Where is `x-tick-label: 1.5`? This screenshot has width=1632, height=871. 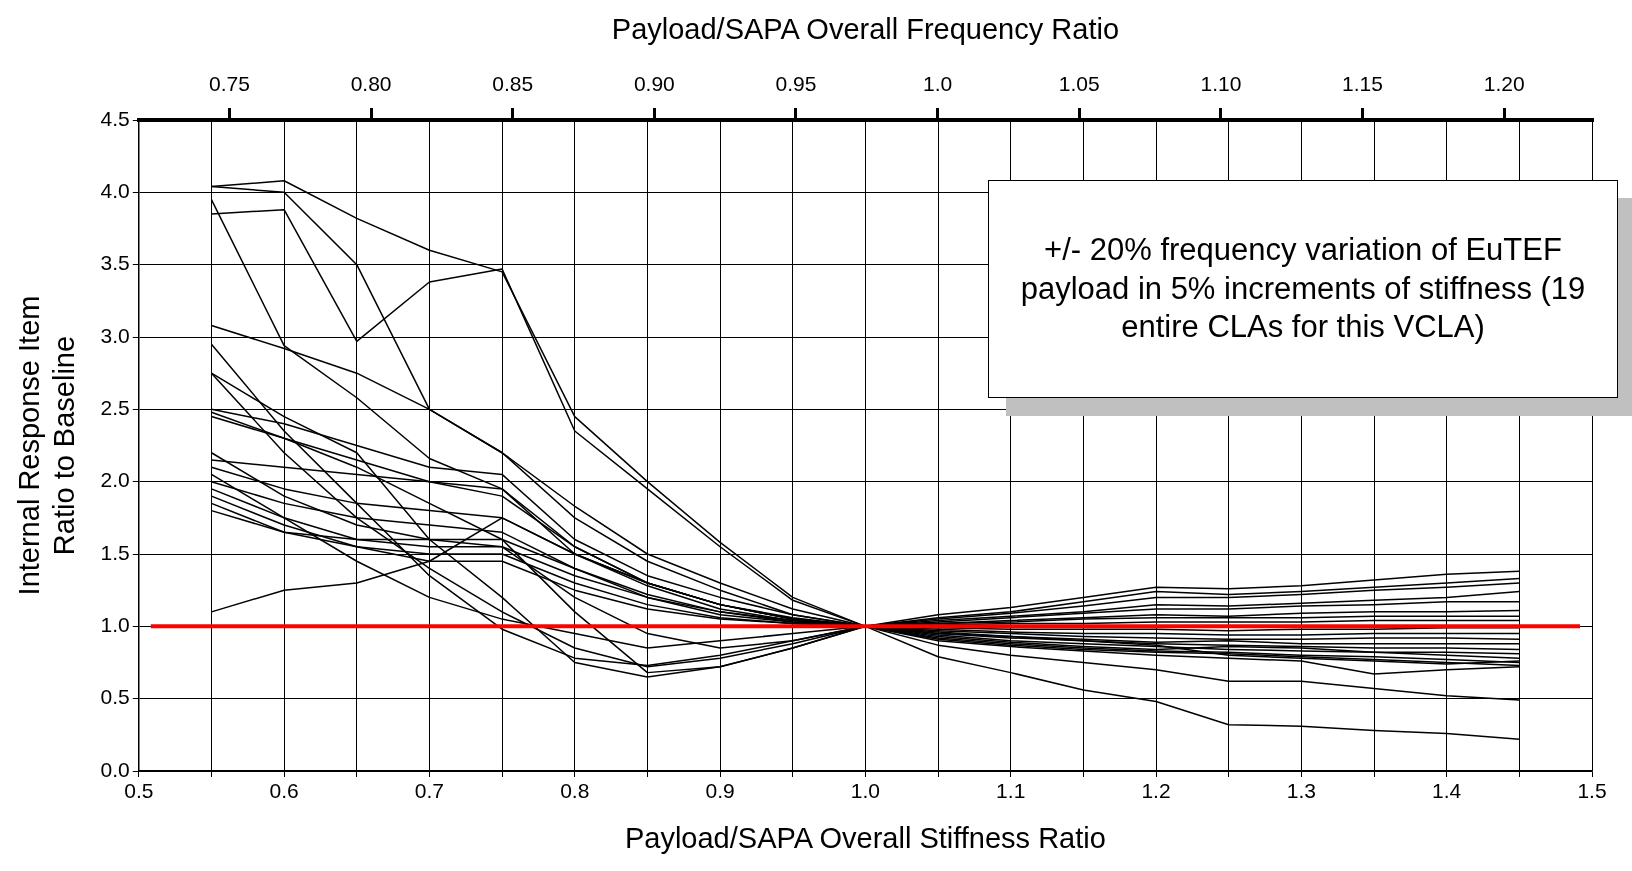
x-tick-label: 1.5 is located at coordinates (1592, 791).